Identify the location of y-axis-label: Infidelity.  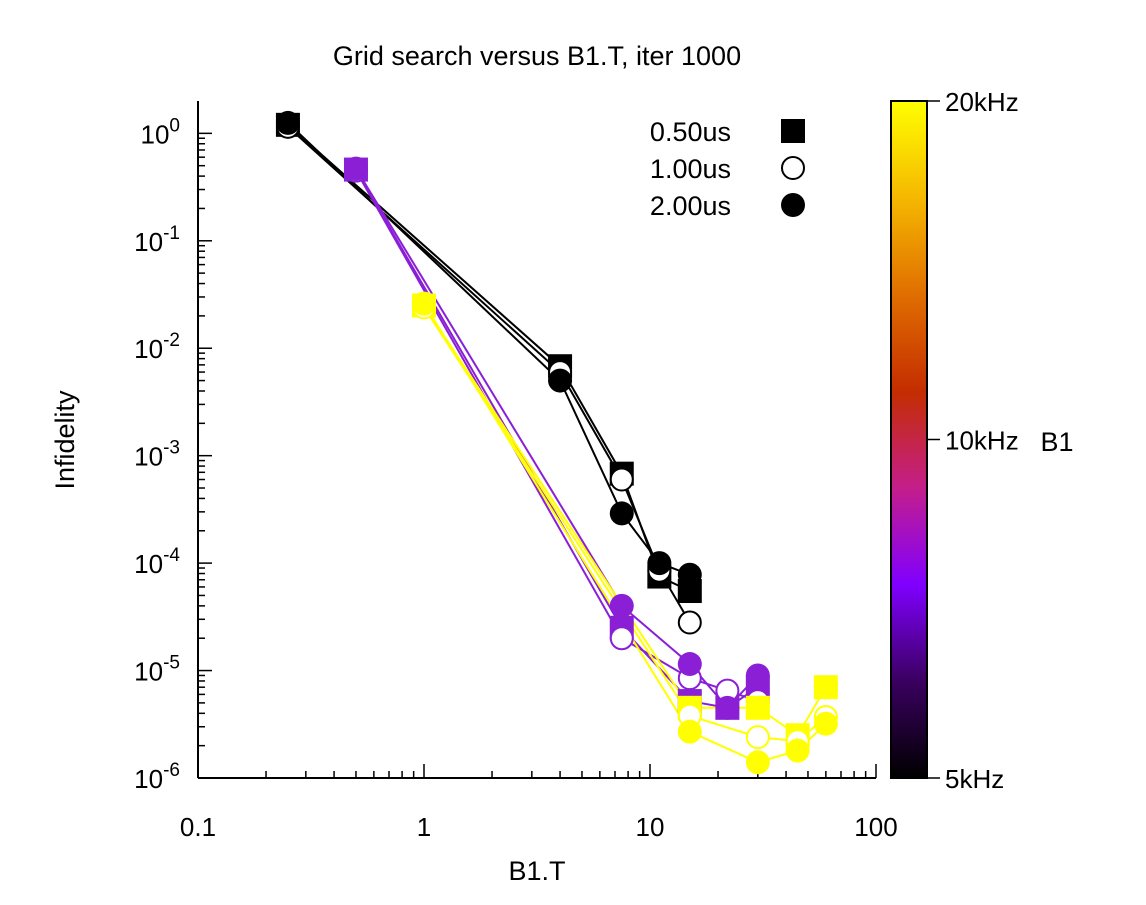
(65, 440).